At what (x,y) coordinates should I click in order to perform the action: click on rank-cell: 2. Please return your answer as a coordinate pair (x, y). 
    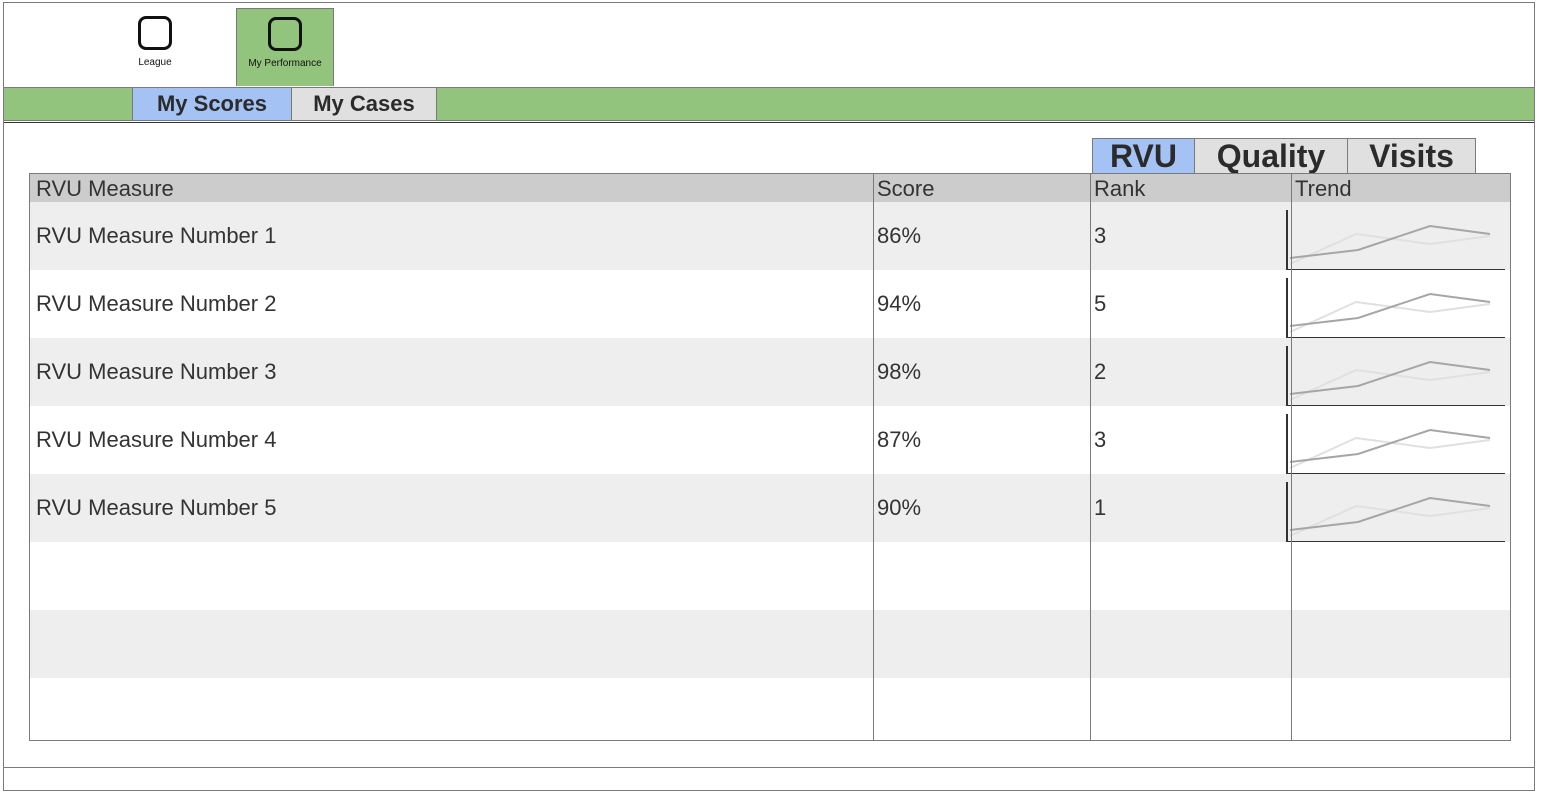
    Looking at the image, I should click on (1100, 371).